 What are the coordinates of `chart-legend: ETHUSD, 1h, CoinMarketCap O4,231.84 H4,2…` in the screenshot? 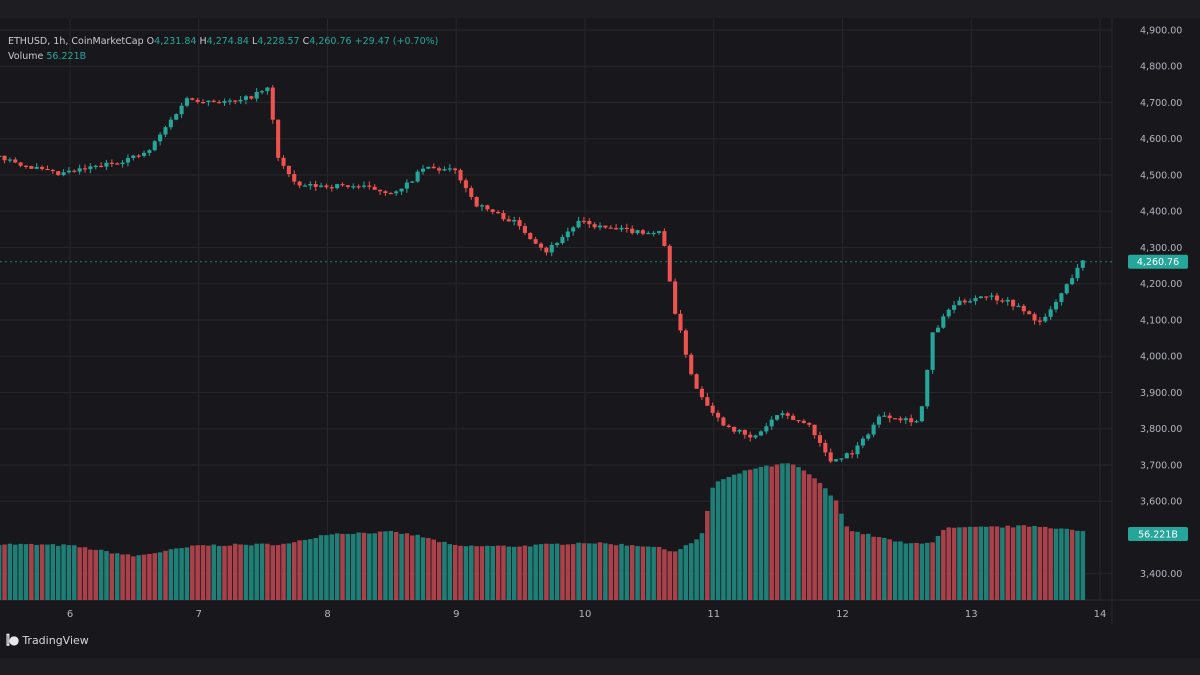 It's located at (223, 49).